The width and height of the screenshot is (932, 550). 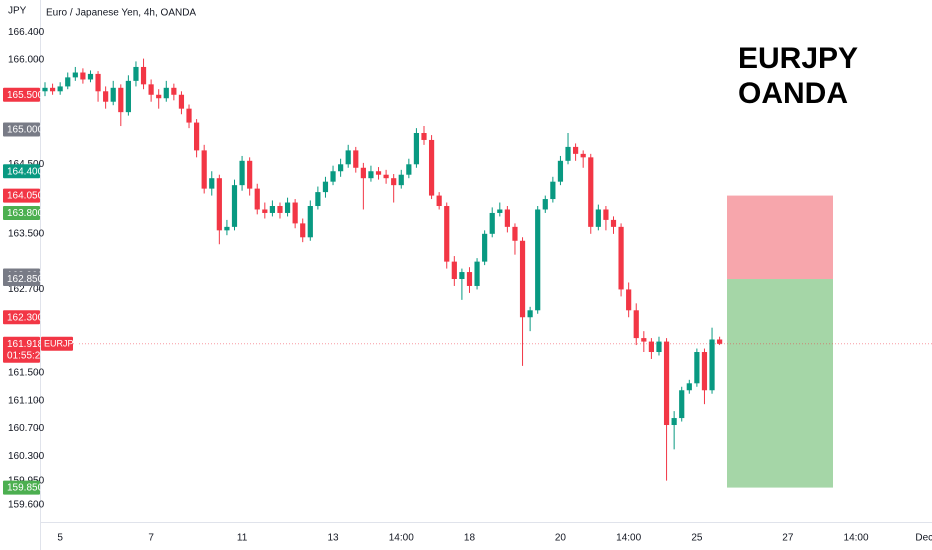 I want to click on chart-title: Euro / Japanese Yen, 4h, OANDA, so click(x=121, y=13).